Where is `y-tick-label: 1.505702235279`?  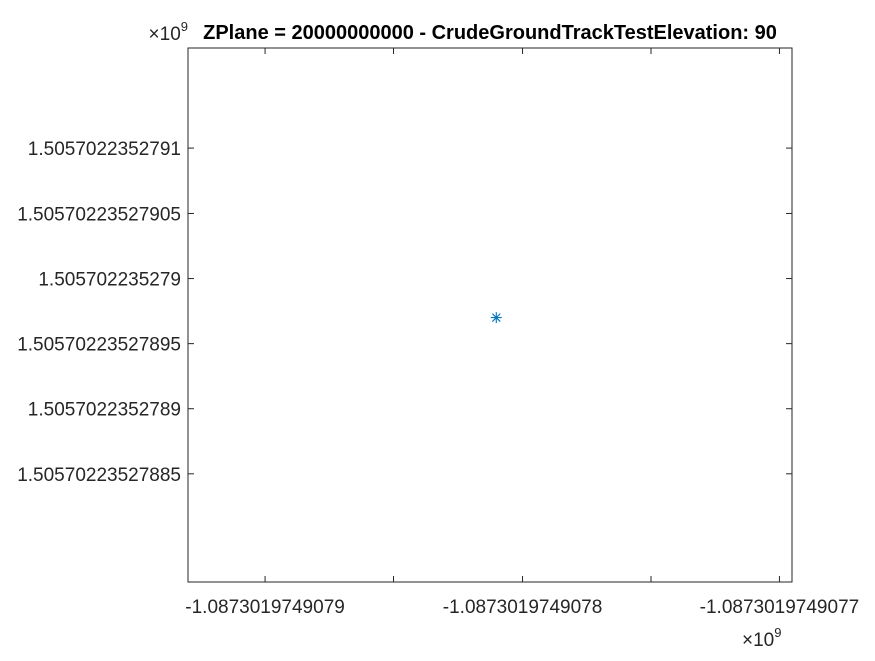 y-tick-label: 1.505702235279 is located at coordinates (109, 280).